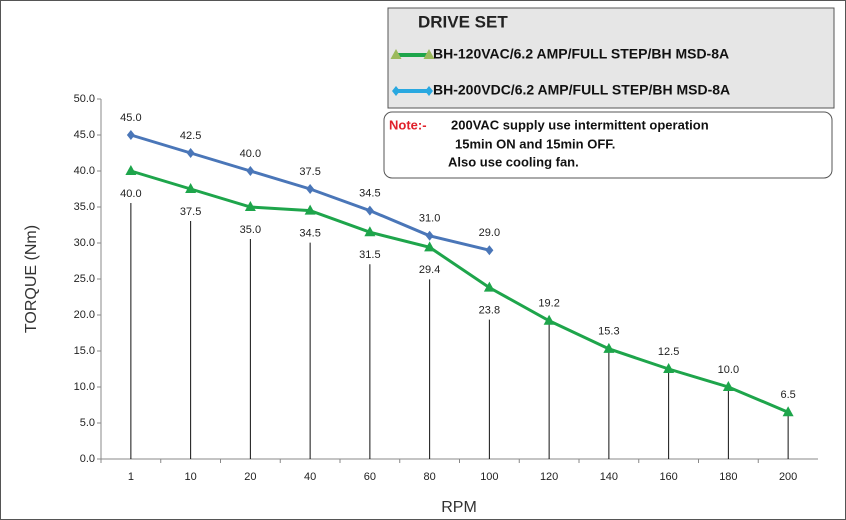  I want to click on y-tick-label: 25.0, so click(84, 279).